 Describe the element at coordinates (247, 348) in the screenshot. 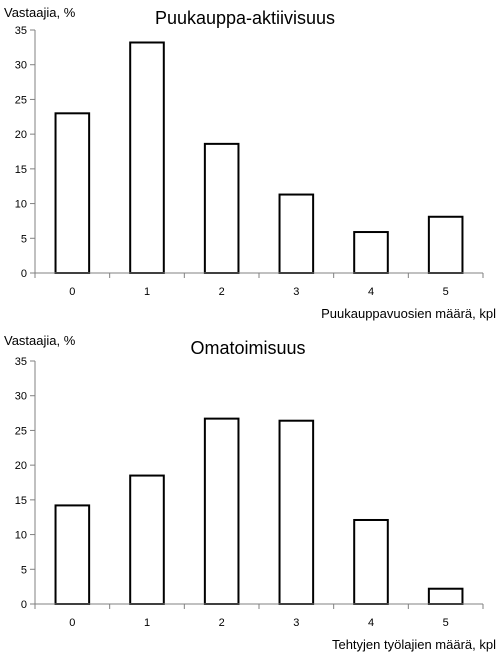

I see `chart-title: Omatoimisuus` at that location.